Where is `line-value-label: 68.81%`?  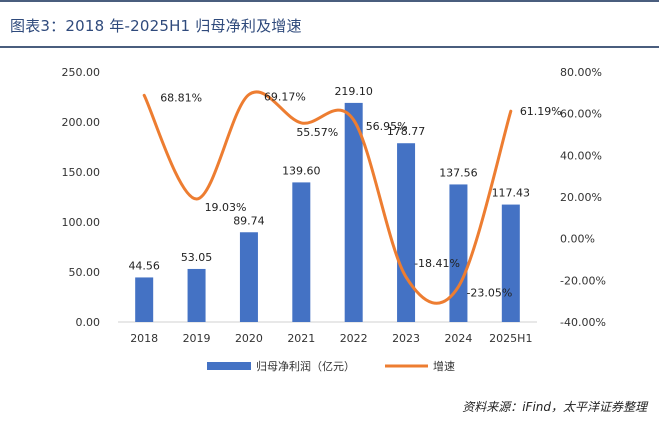 line-value-label: 68.81% is located at coordinates (181, 97).